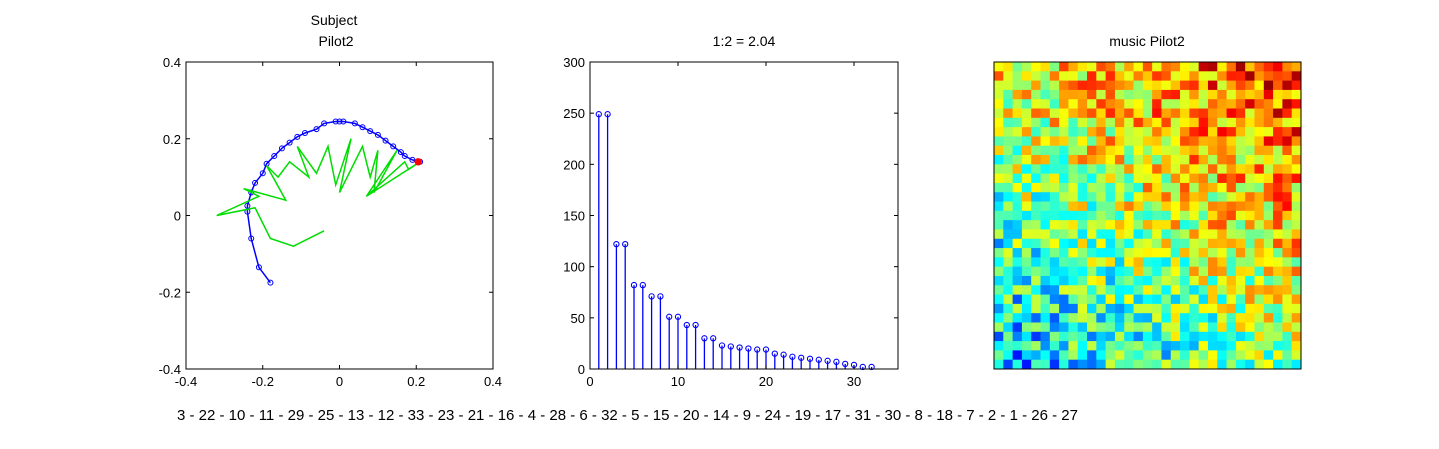 Image resolution: width=1439 pixels, height=449 pixels. Describe the element at coordinates (574, 62) in the screenshot. I see `y-tick-label: 300` at that location.